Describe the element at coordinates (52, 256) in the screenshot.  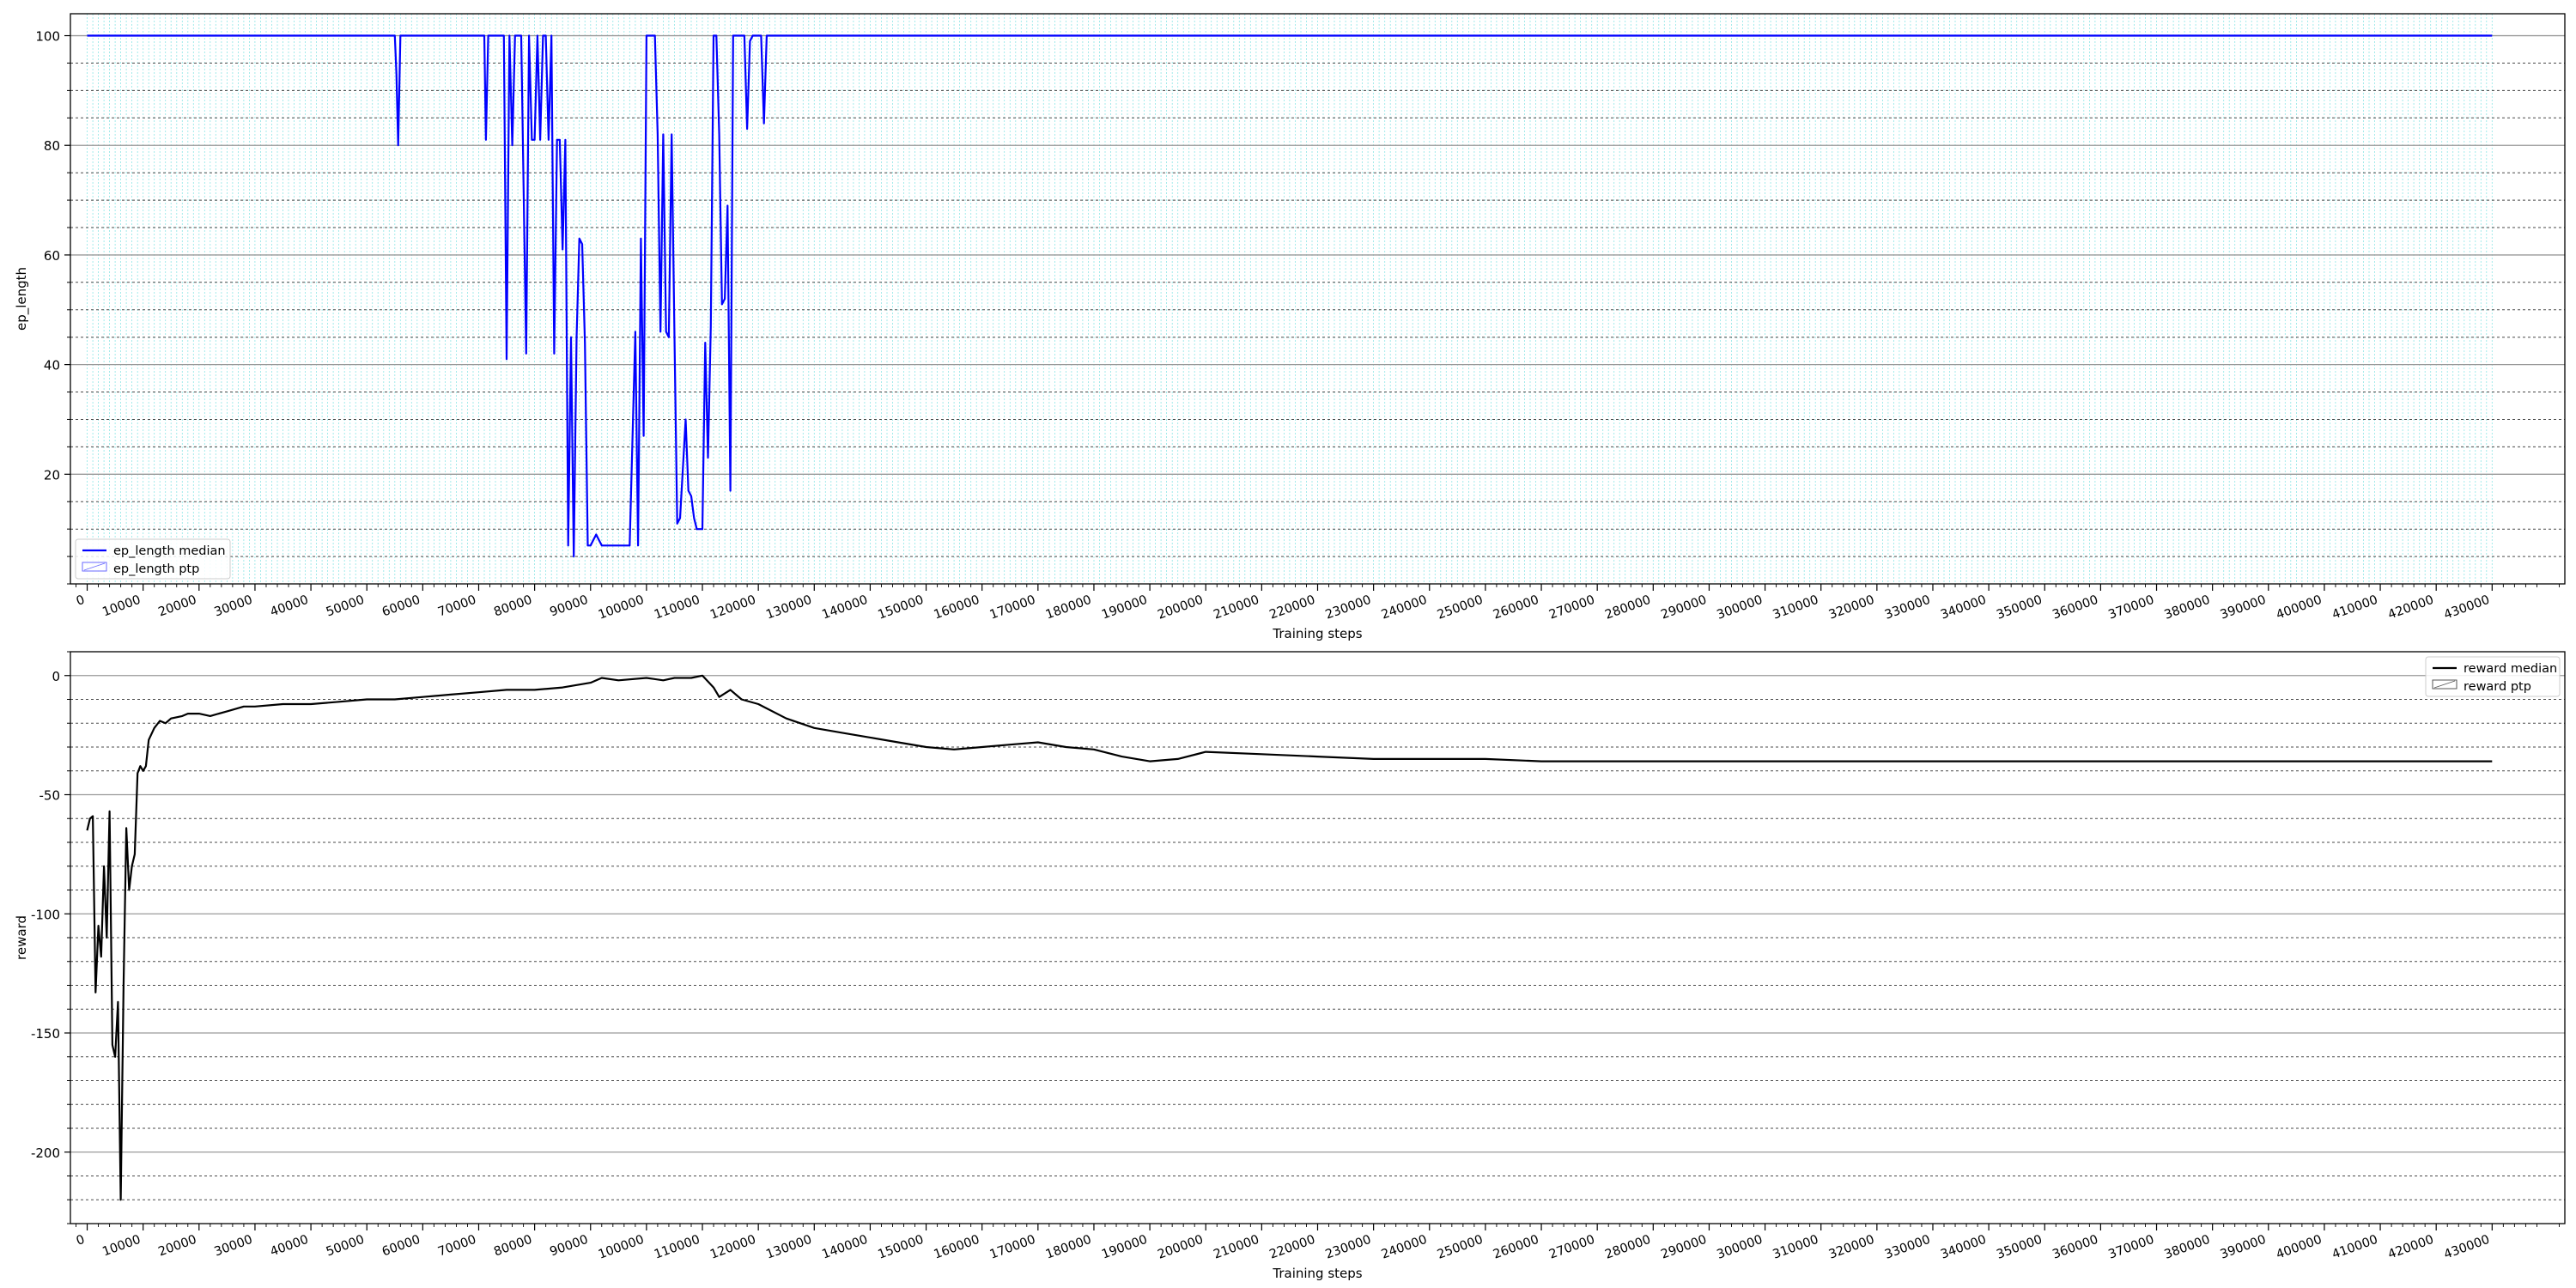
I see `y-tick-label: 60` at that location.